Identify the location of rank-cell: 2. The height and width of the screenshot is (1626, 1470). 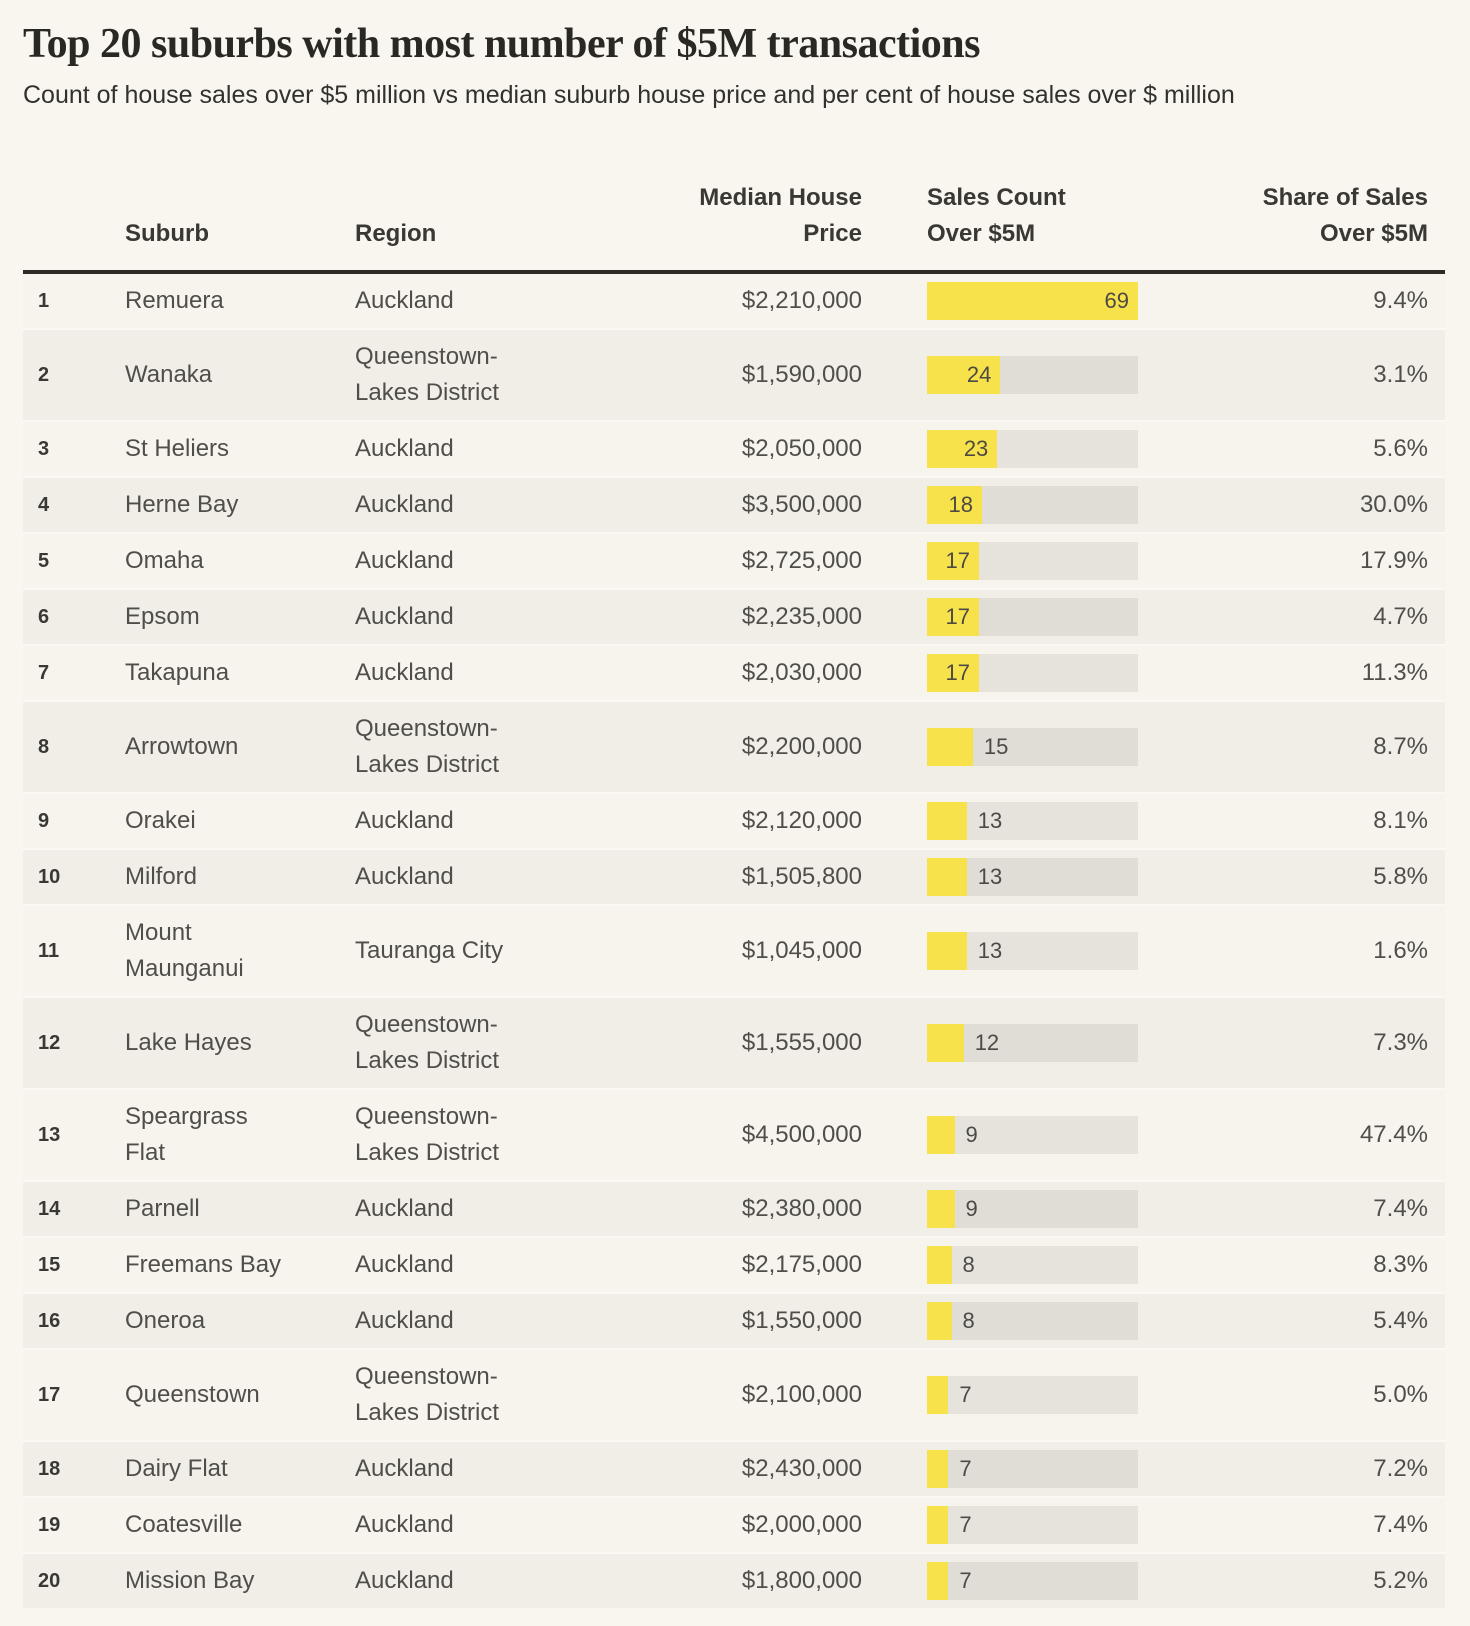
(44, 375).